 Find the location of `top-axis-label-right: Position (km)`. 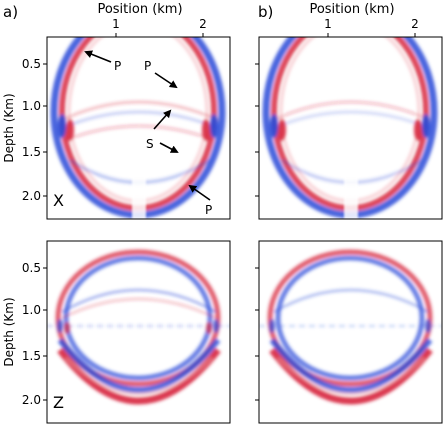

top-axis-label-right: Position (km) is located at coordinates (351, 9).